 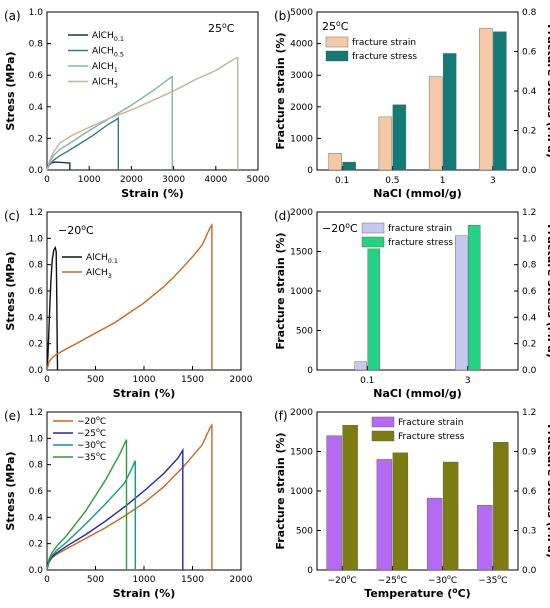 I want to click on y-tick-label: 1.2, so click(x=36, y=413).